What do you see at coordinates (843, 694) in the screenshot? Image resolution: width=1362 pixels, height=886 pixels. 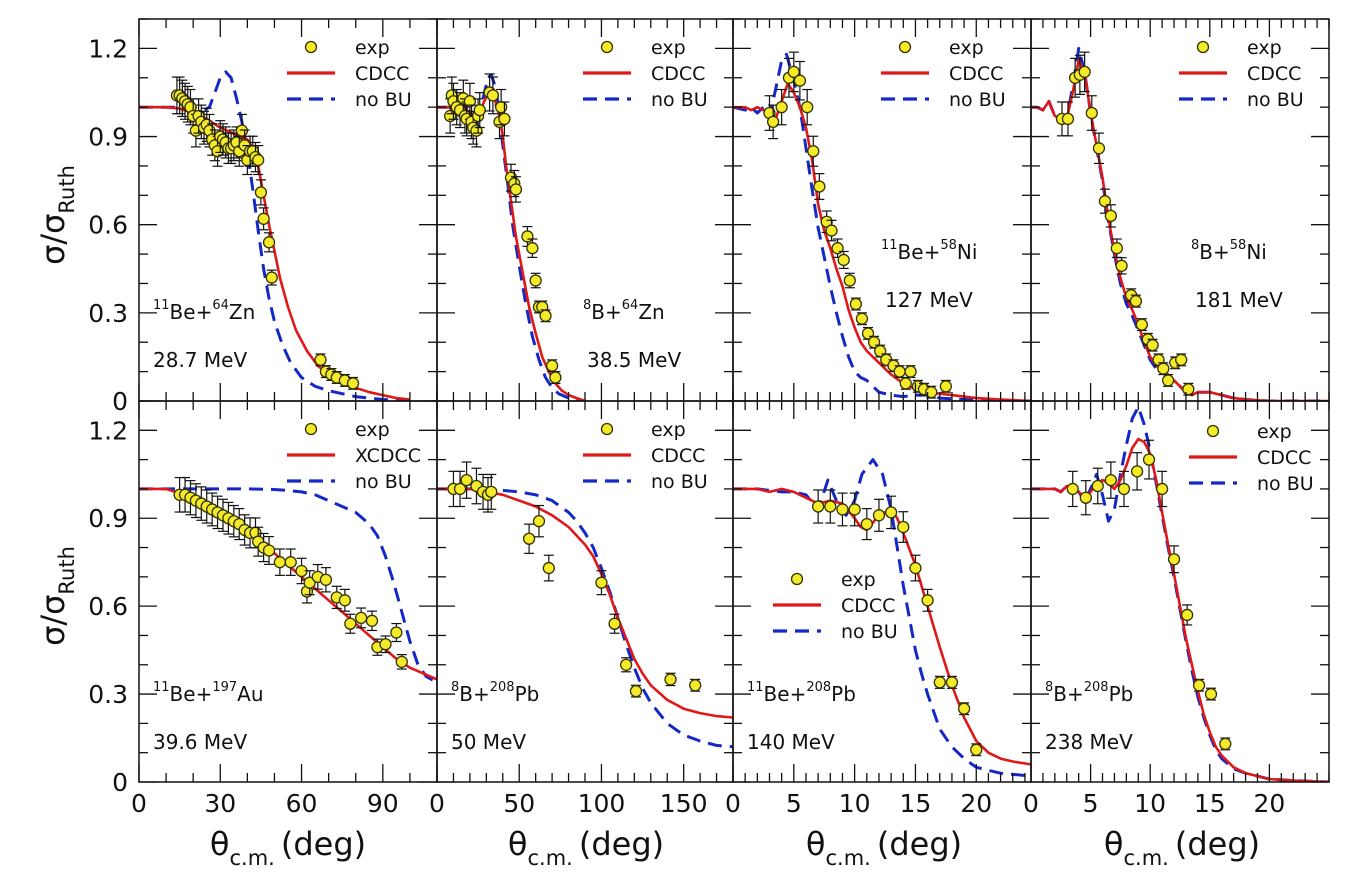 I see `target-symbol: Pb` at bounding box center [843, 694].